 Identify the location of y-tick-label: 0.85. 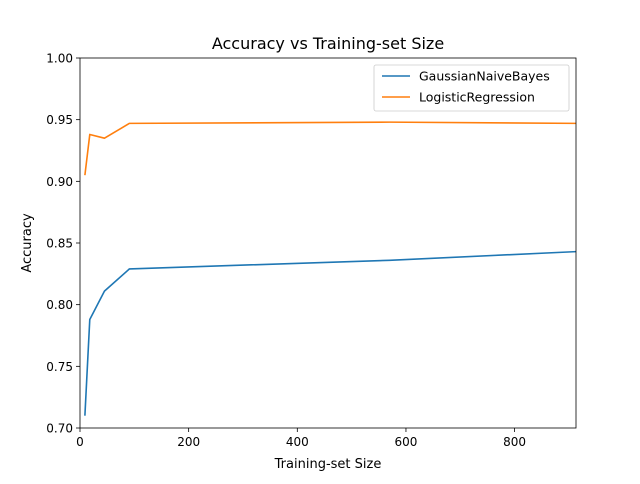
(59, 244).